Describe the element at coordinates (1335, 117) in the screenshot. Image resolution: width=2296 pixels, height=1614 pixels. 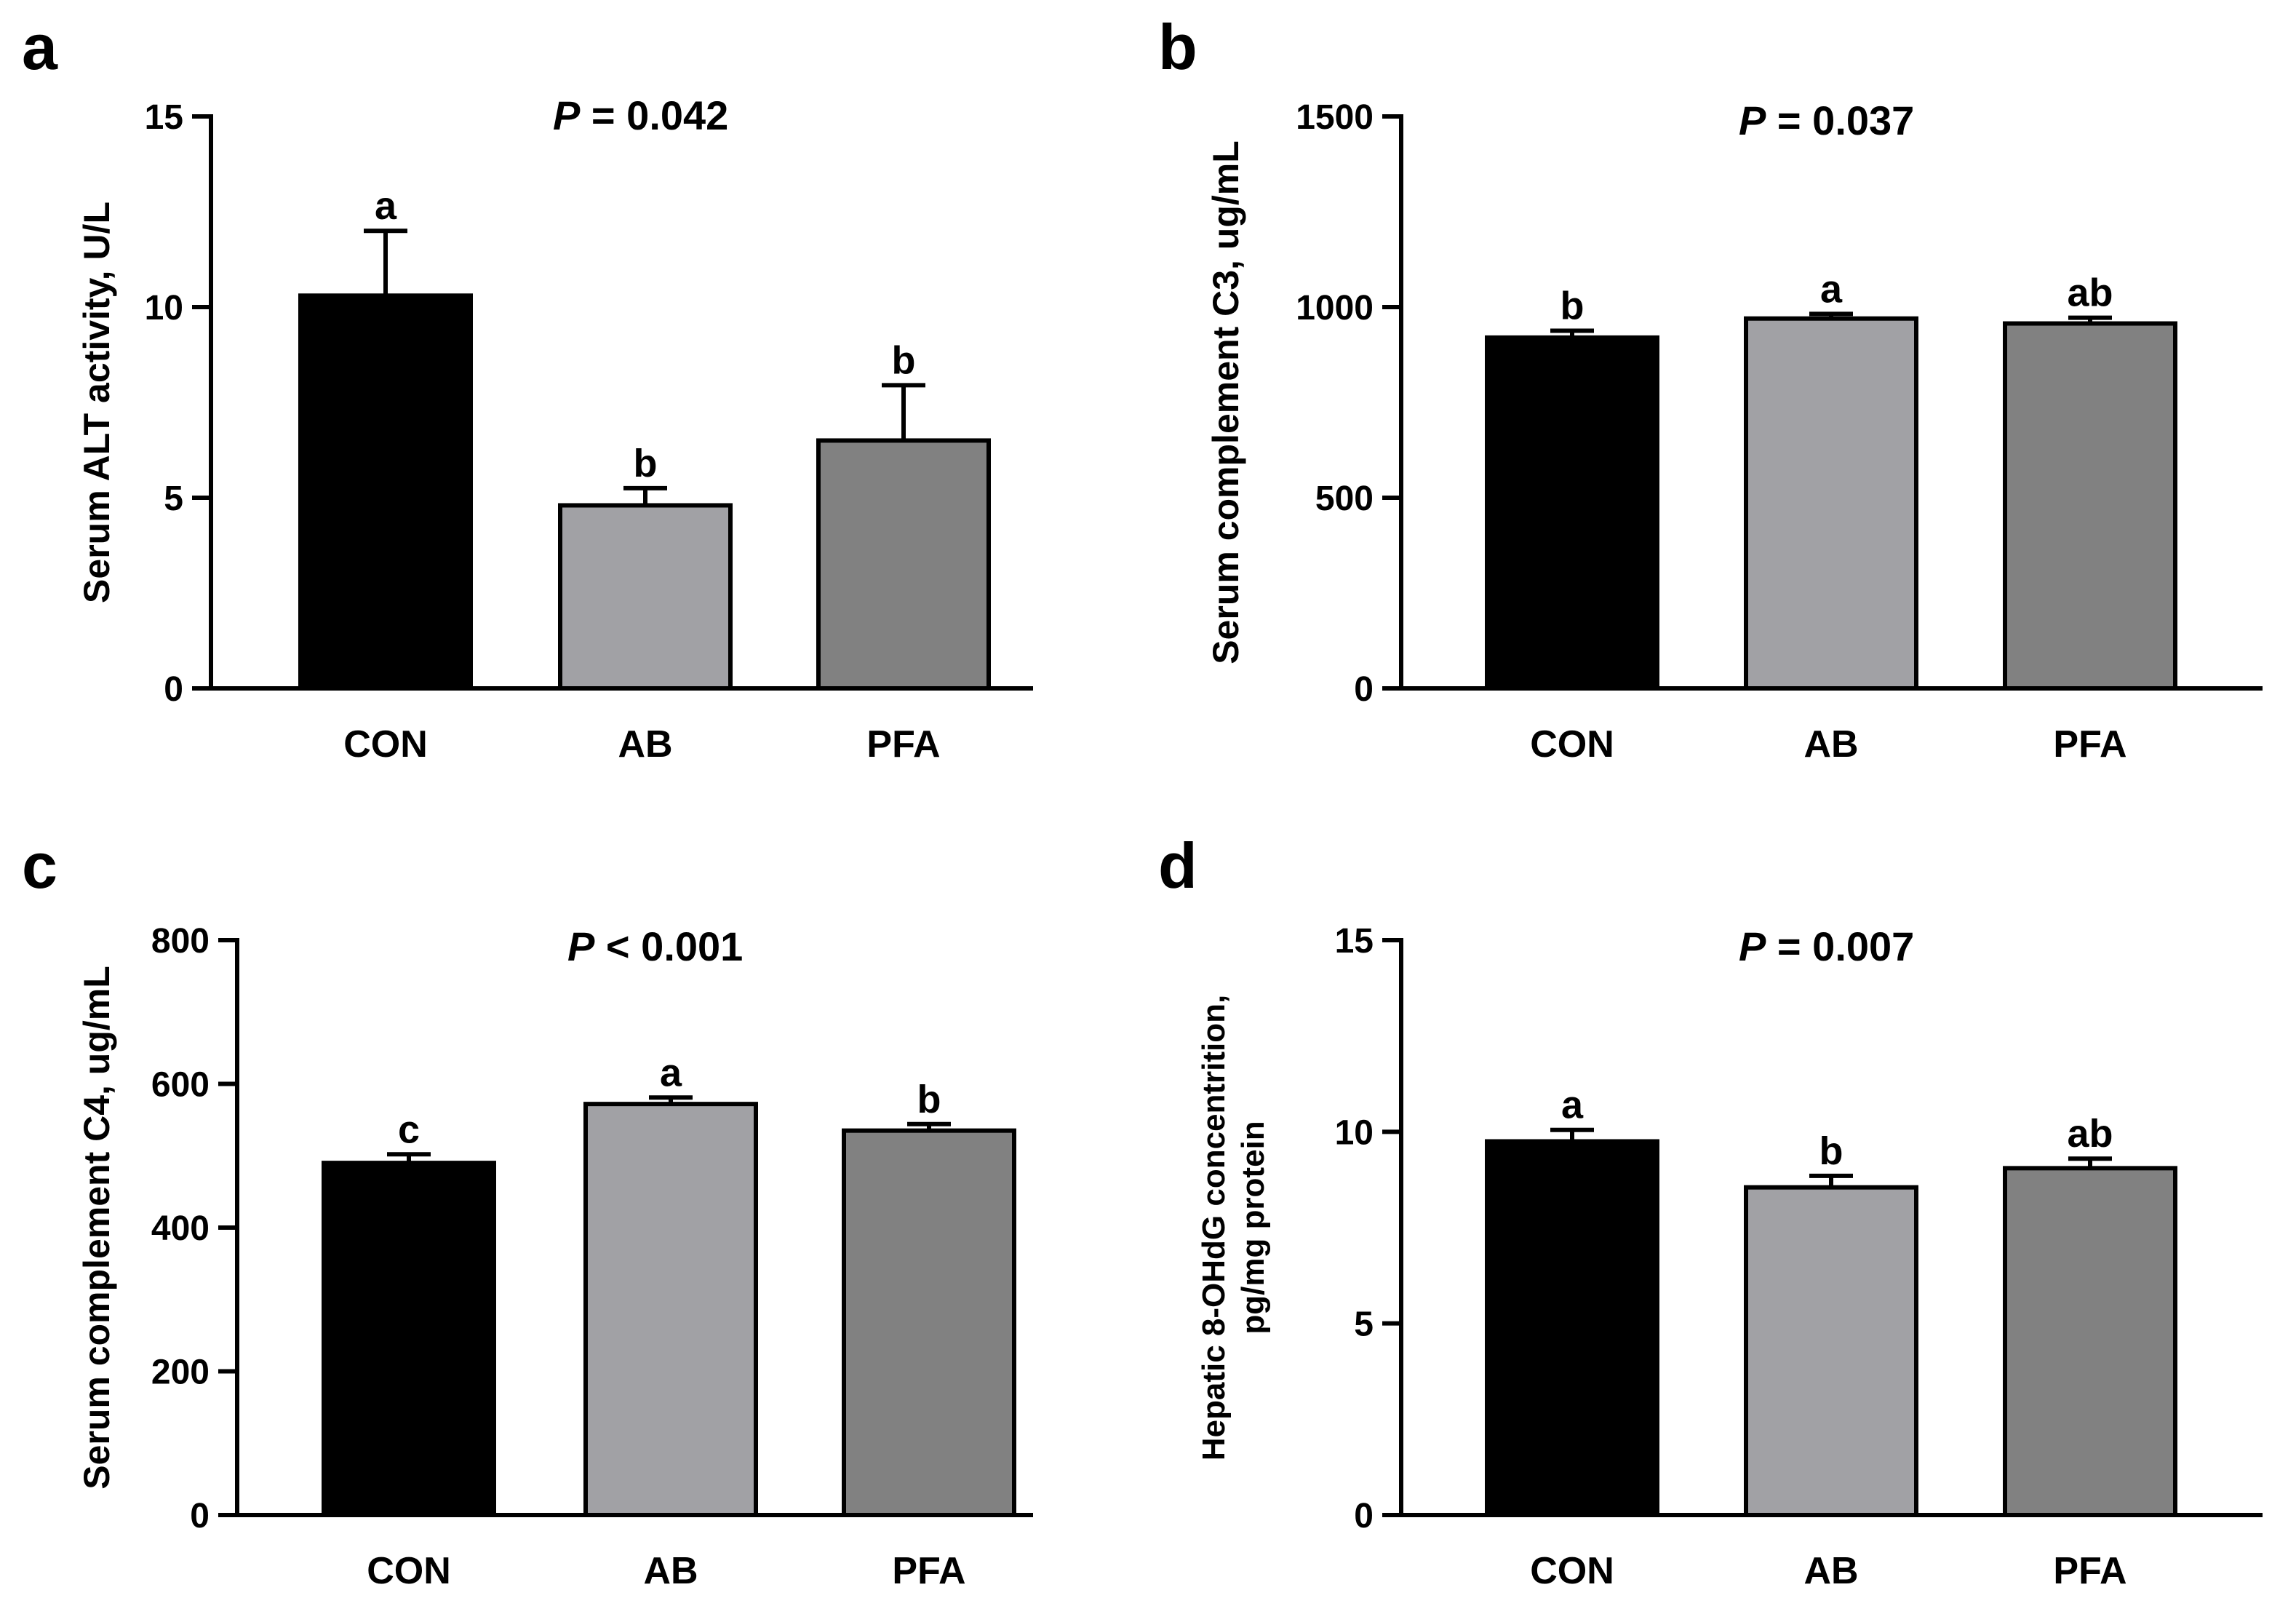
I see `y-tick-label: 1500` at that location.